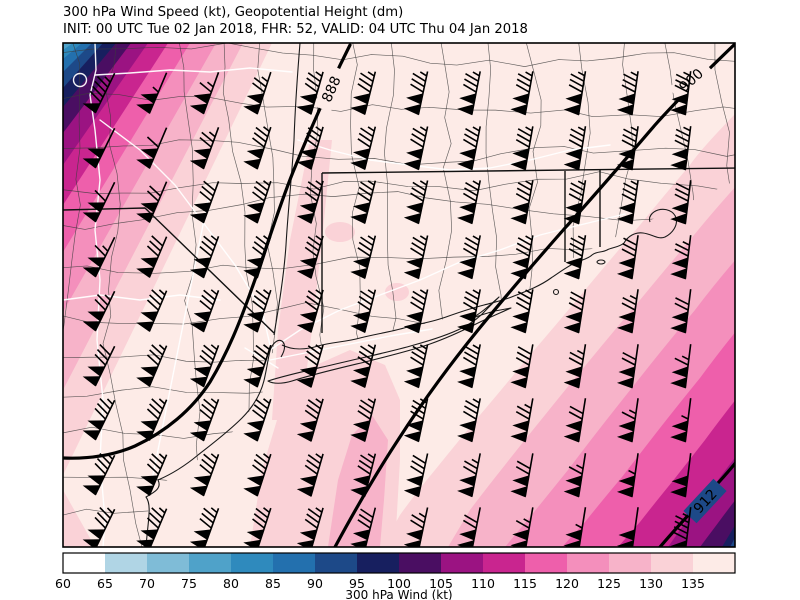  I want to click on contour-label-halo, so click(705, 501).